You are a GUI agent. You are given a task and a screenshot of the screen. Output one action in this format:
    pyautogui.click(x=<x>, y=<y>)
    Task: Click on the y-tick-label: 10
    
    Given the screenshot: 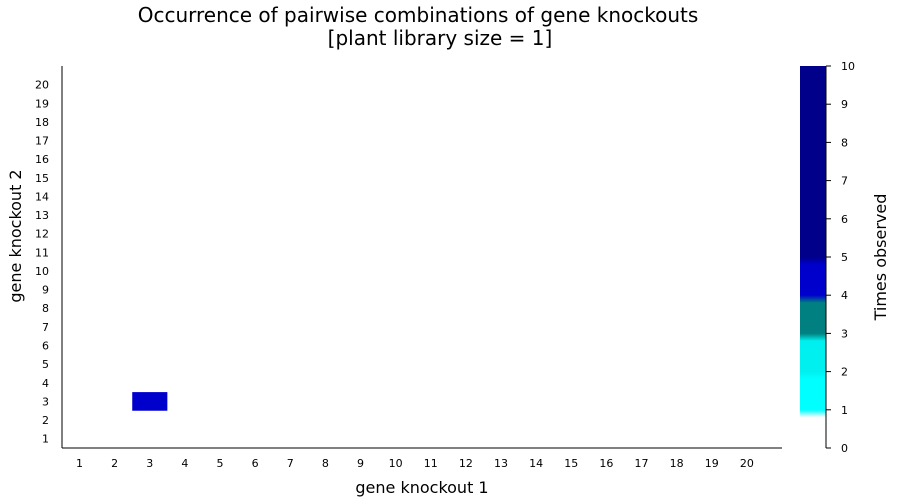 What is the action you would take?
    pyautogui.click(x=42, y=271)
    